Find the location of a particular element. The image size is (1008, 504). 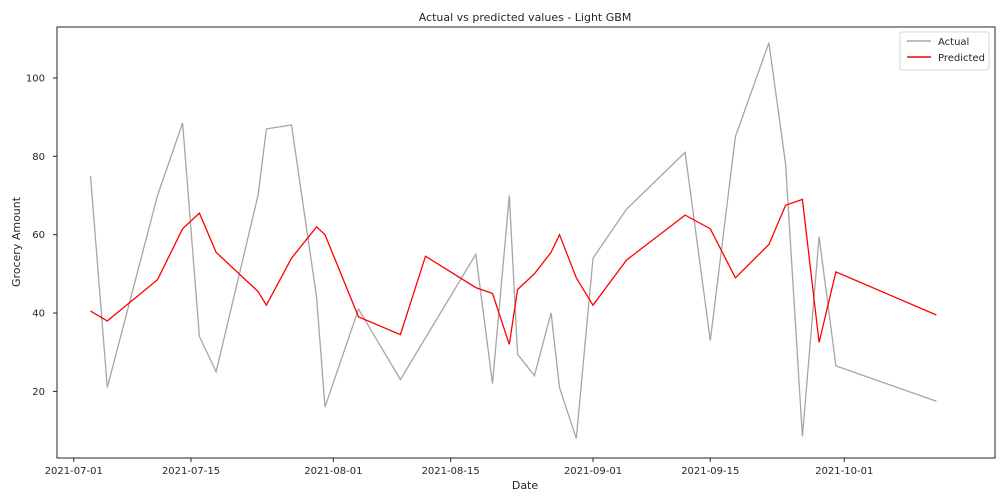

x-tick-label: 2021-09-01 is located at coordinates (593, 471).